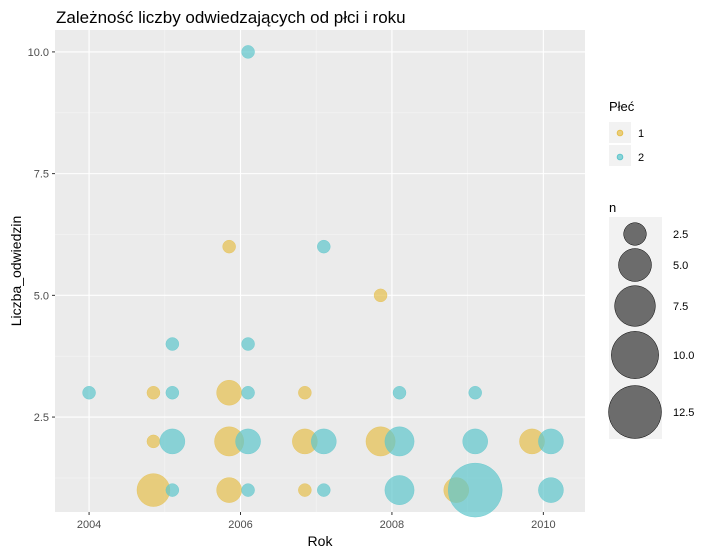 The height and width of the screenshot is (556, 713). I want to click on y-axis-title: Liczba_odwiedzin, so click(16, 271).